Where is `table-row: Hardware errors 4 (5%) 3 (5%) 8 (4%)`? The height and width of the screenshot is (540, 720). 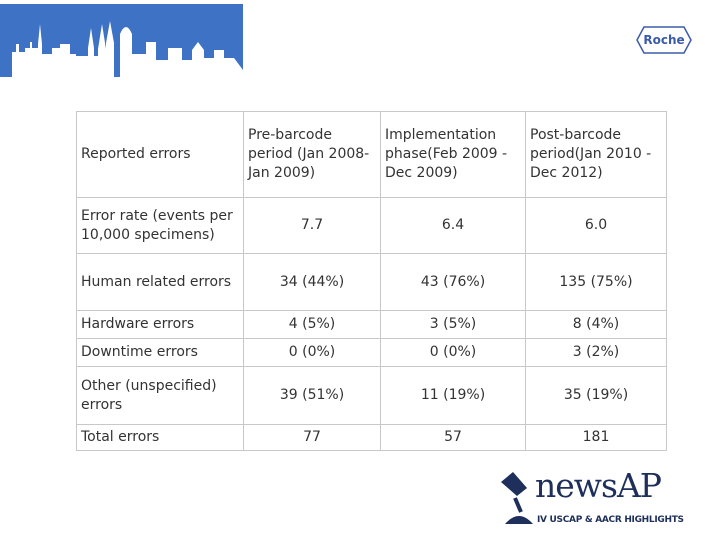 table-row: Hardware errors 4 (5%) 3 (5%) 8 (4%) is located at coordinates (371, 324).